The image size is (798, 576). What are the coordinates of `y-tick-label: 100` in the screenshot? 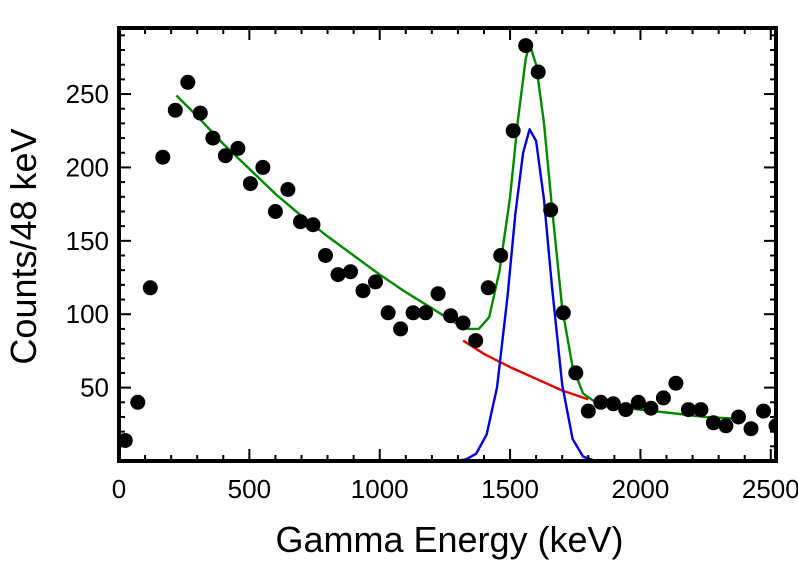 It's located at (87, 314).